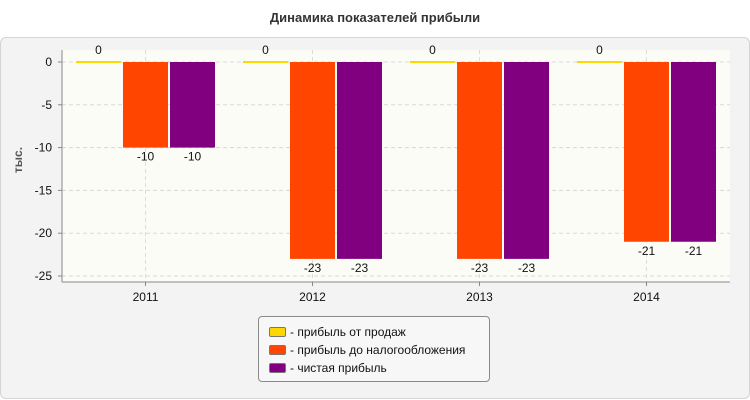  What do you see at coordinates (46, 105) in the screenshot?
I see `y-tick-label: -5` at bounding box center [46, 105].